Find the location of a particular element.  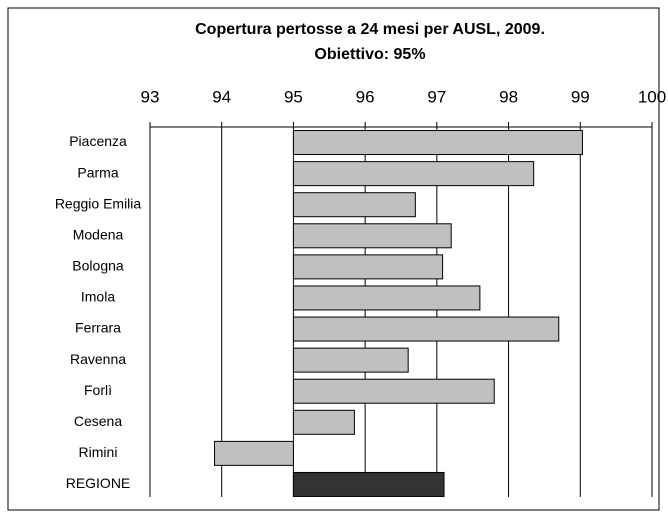

x-tick-label: 93 is located at coordinates (150, 96).